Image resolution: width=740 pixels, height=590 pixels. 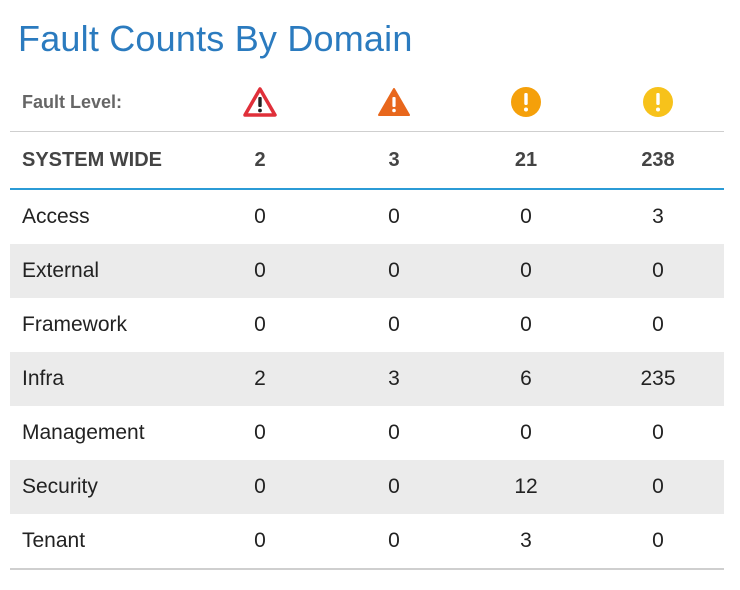 I want to click on domain-label: Management, so click(x=83, y=432).